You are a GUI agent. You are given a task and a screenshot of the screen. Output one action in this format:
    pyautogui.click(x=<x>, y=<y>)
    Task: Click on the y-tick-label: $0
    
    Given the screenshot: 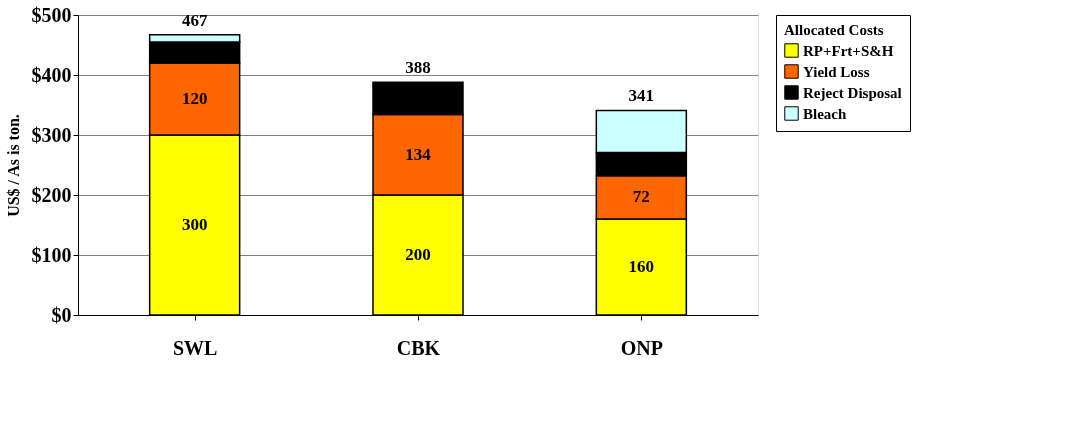 What is the action you would take?
    pyautogui.click(x=61, y=314)
    